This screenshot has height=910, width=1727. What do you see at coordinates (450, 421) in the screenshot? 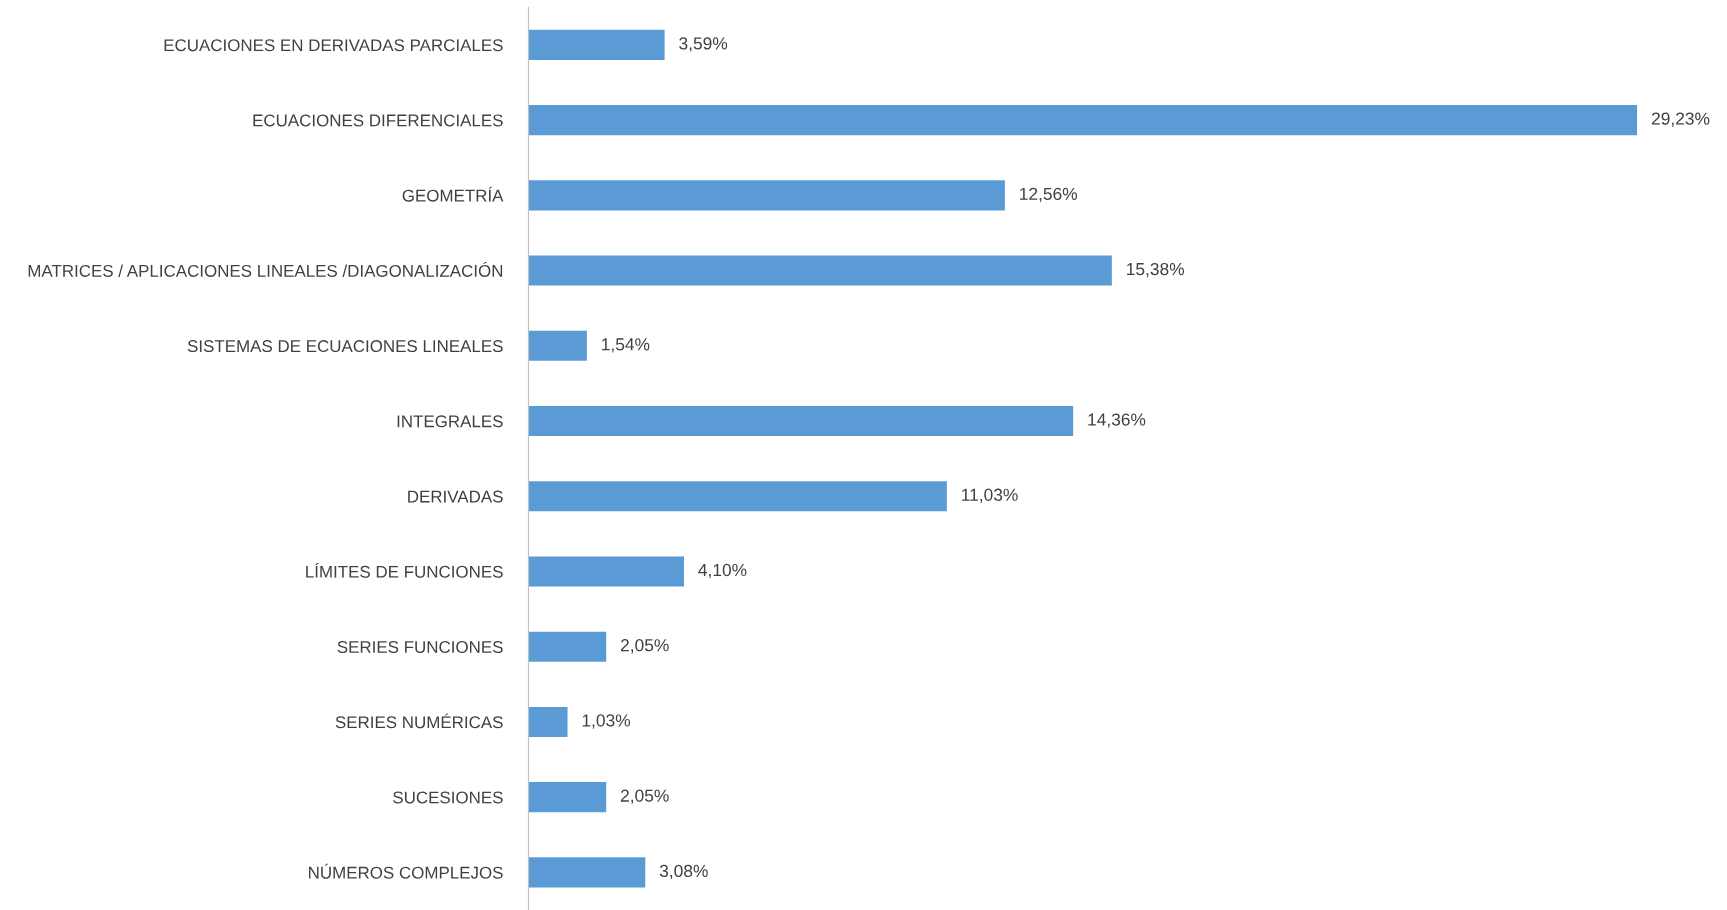
I see `y-tick-label: INTEGRALES` at bounding box center [450, 421].